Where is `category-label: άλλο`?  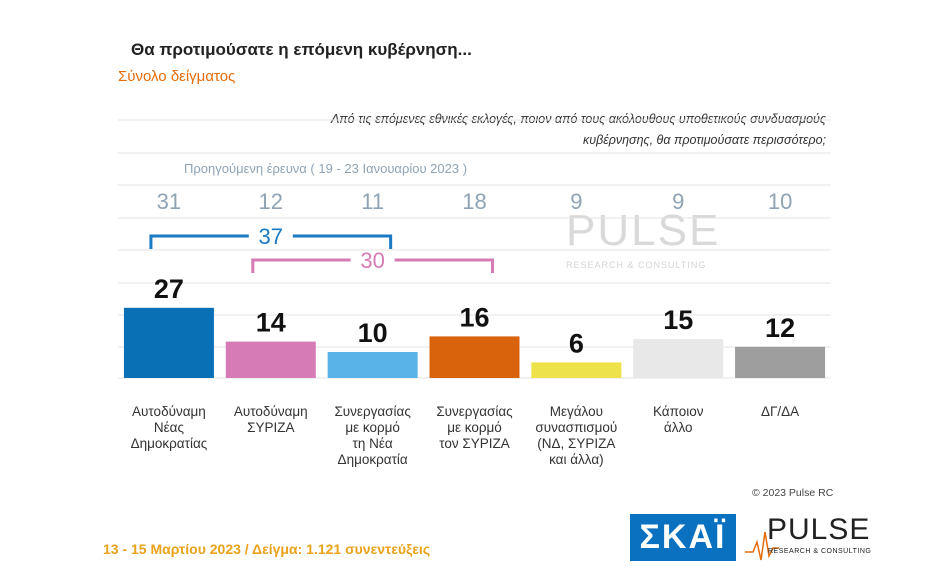 category-label: άλλο is located at coordinates (678, 427).